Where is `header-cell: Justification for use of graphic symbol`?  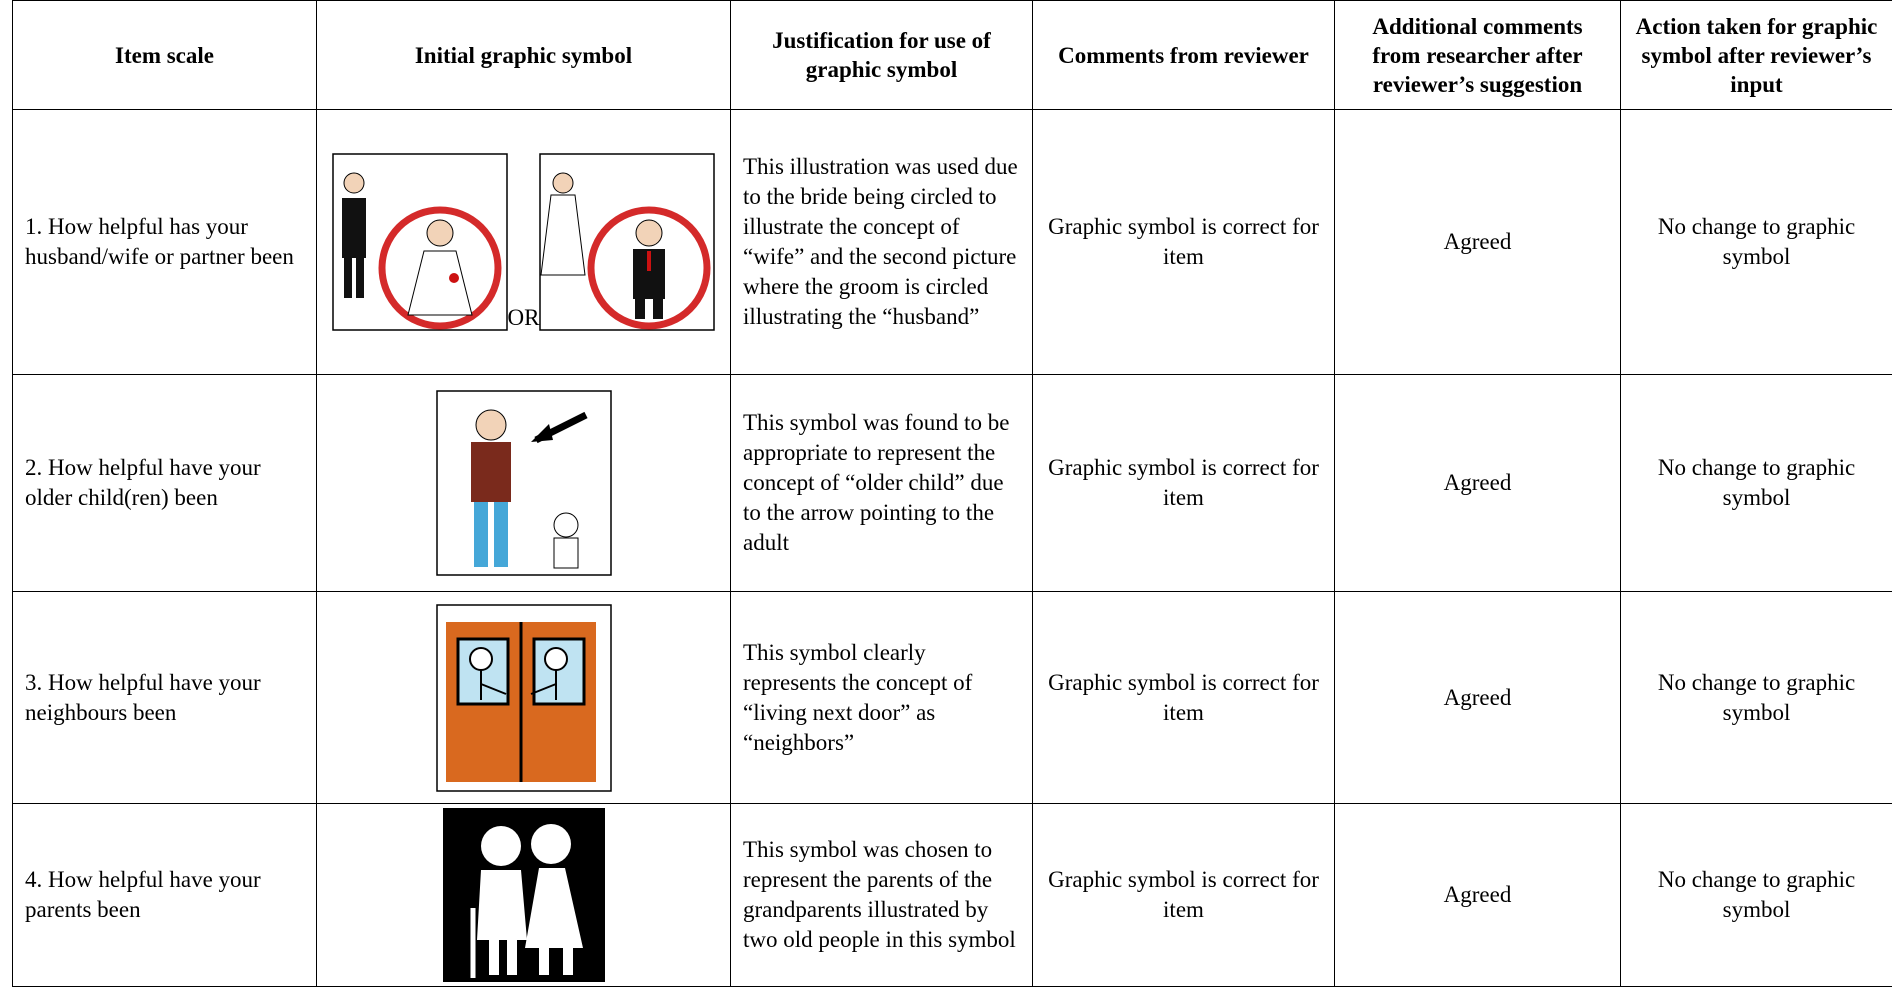 header-cell: Justification for use of graphic symbol is located at coordinates (882, 55).